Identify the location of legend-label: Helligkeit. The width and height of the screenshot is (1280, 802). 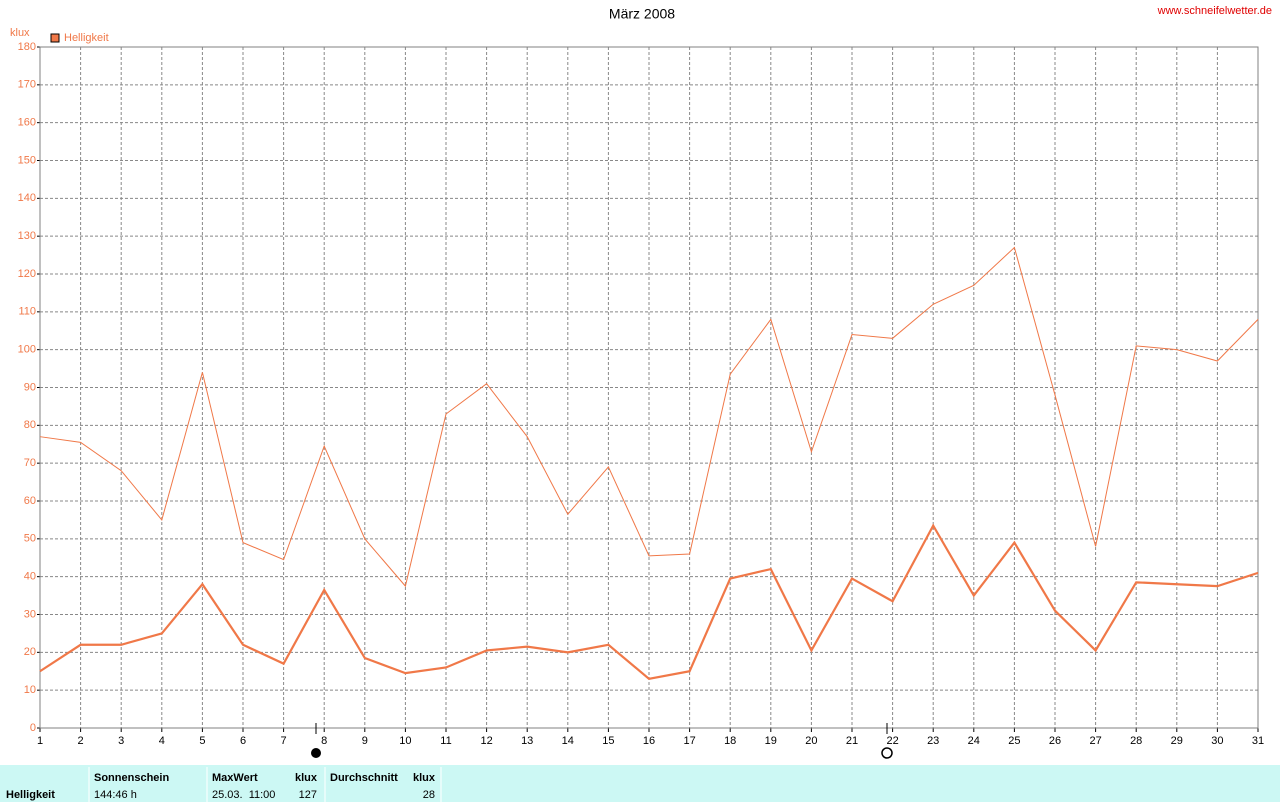
(86, 38).